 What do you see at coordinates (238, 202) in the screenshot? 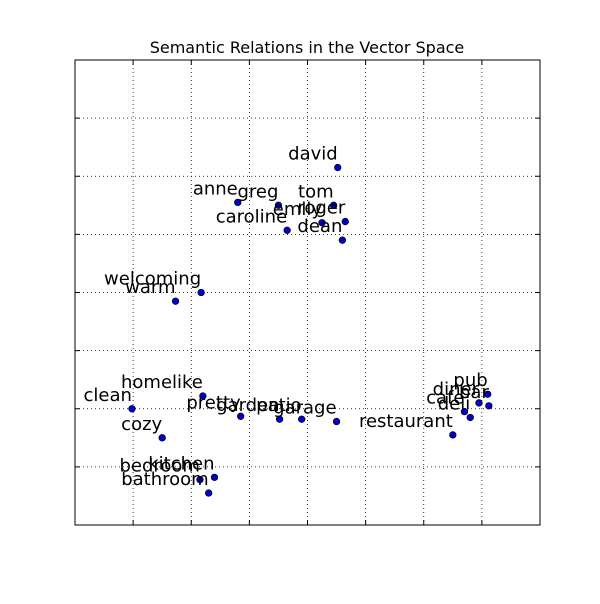
I see `data-point-anne` at bounding box center [238, 202].